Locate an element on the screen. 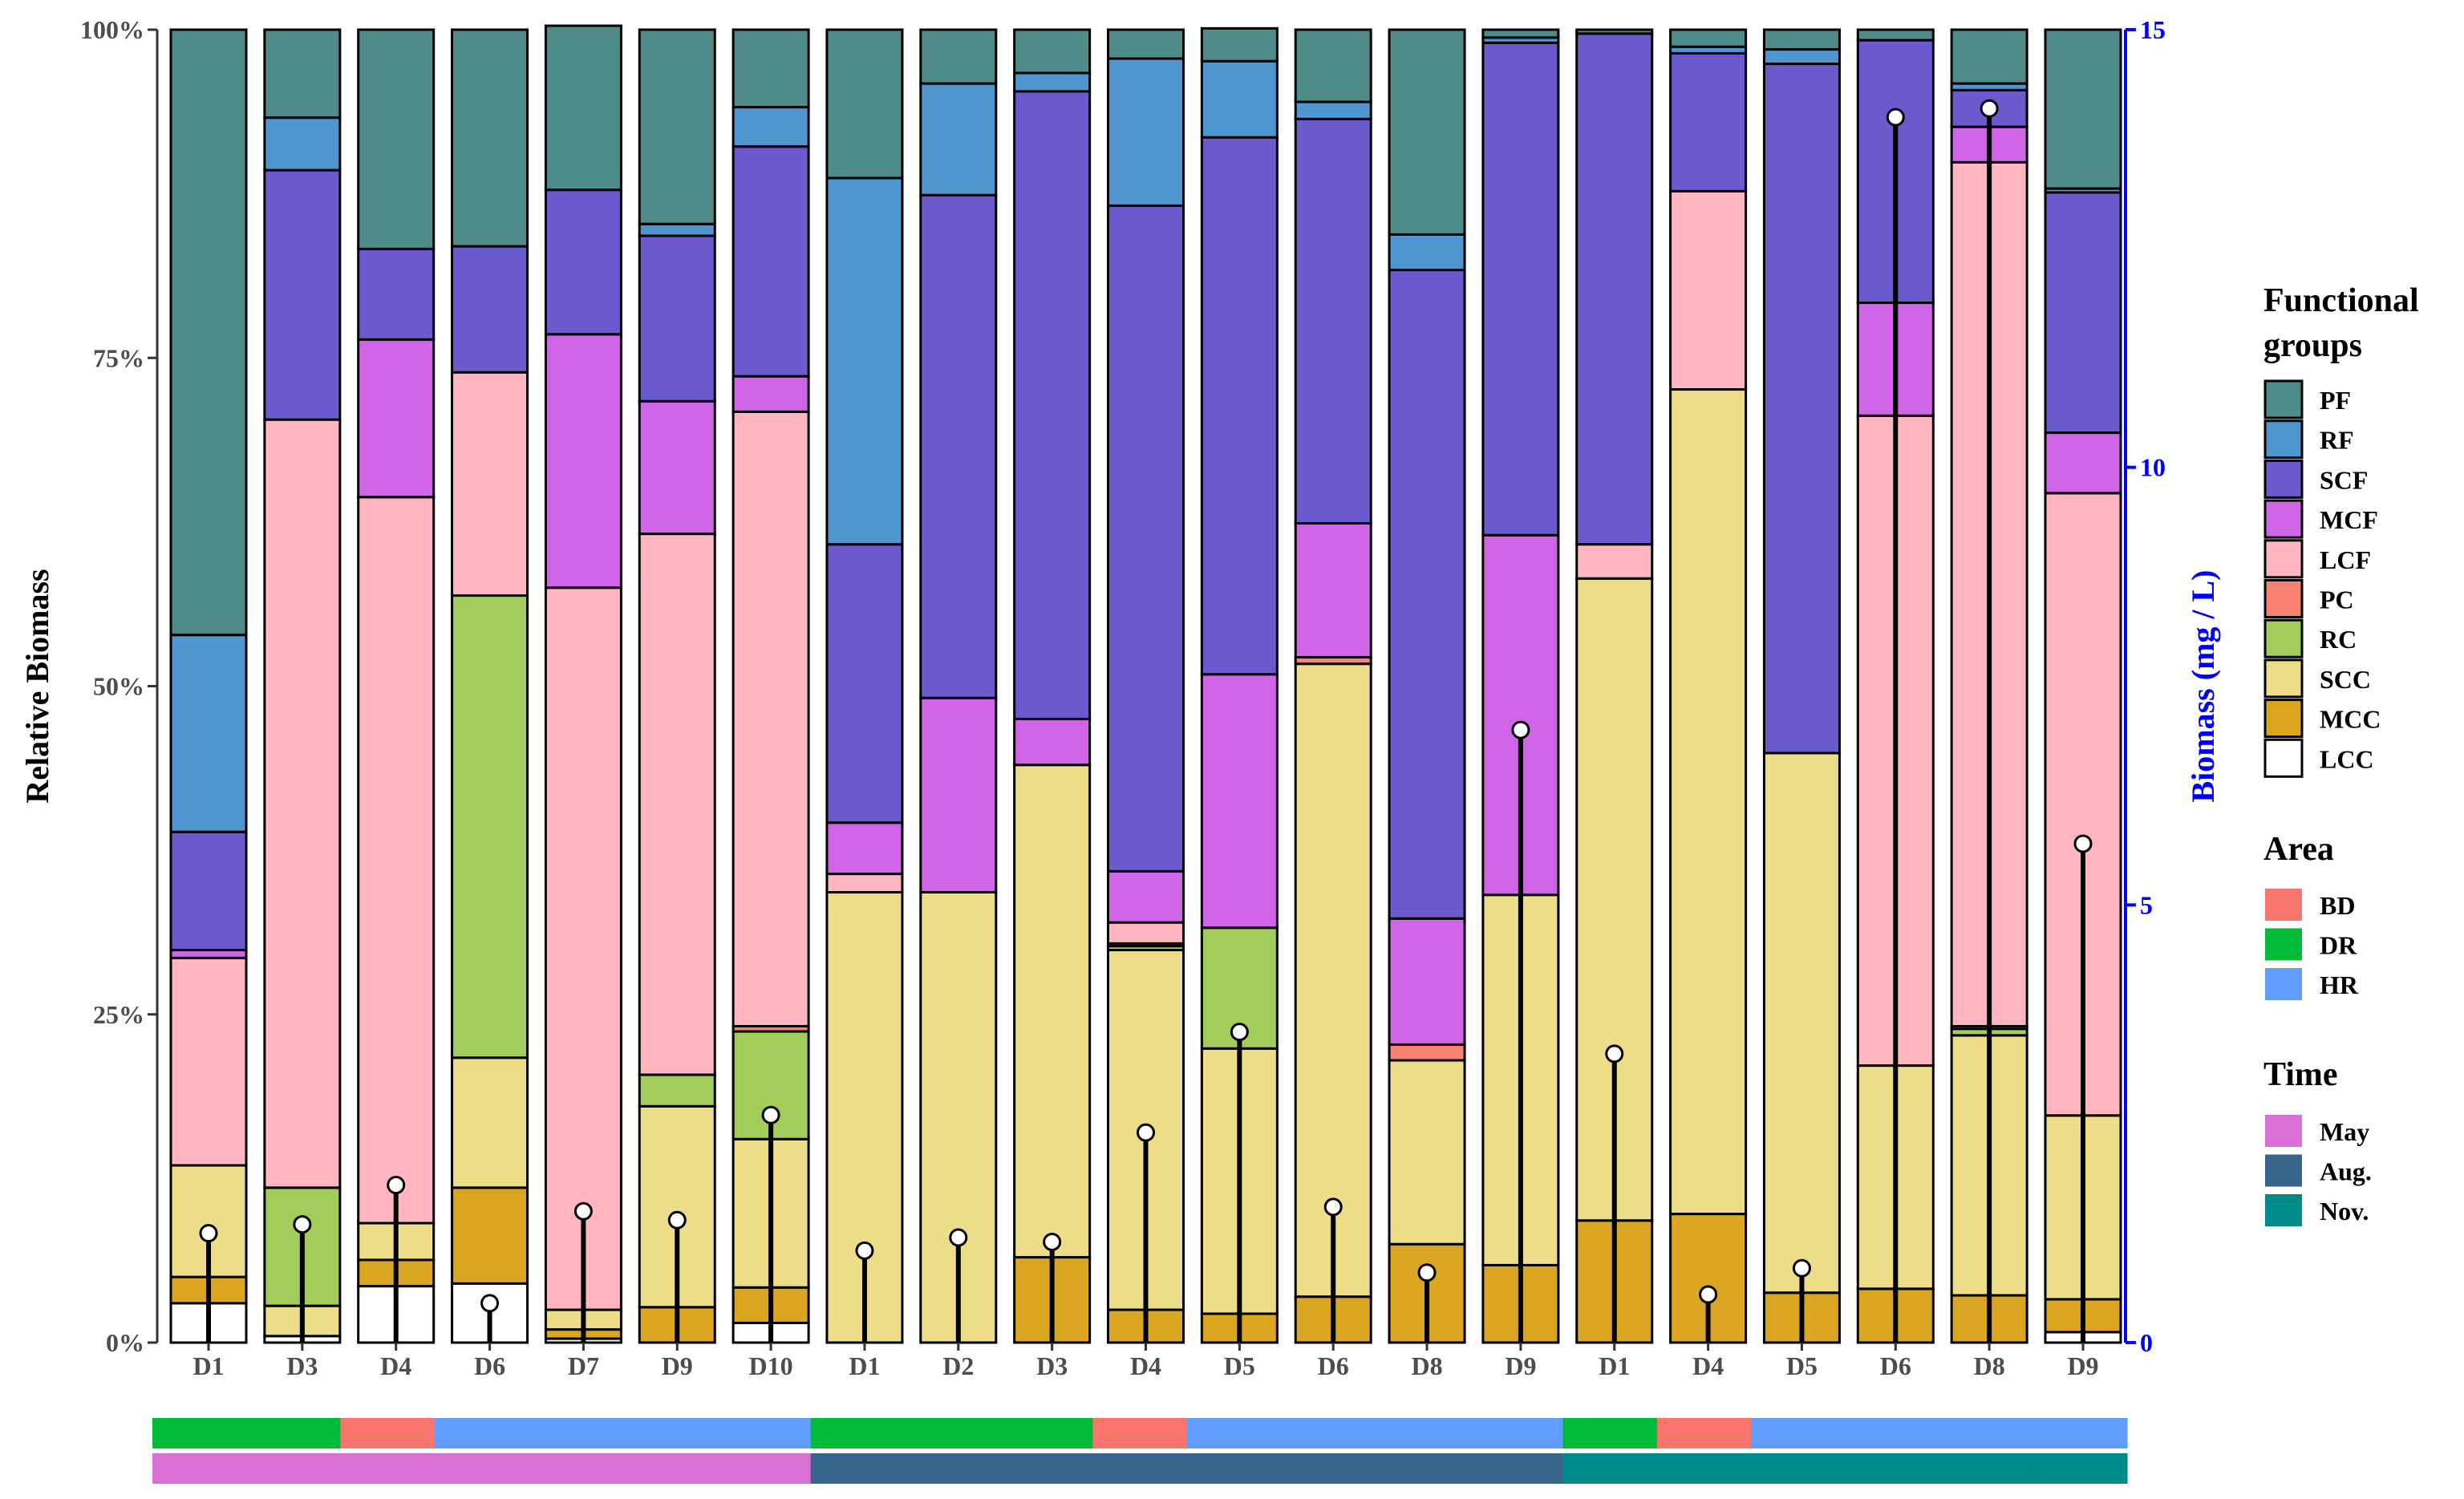 The image size is (2464, 1499). x-tick-label-8: D2 is located at coordinates (958, 1365).